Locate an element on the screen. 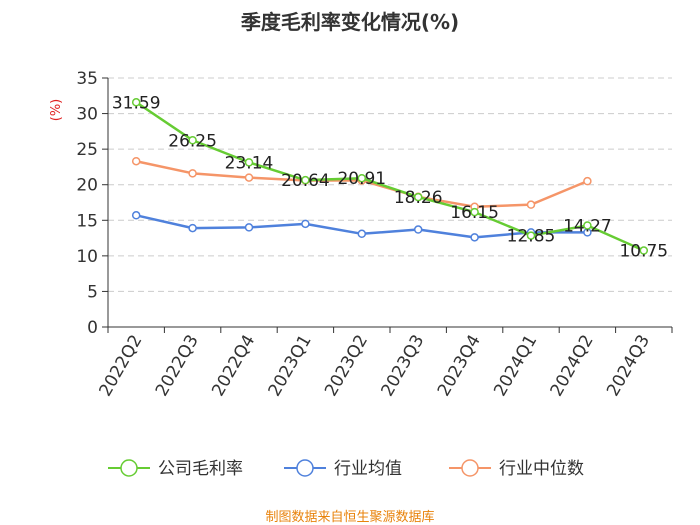  data-label: 12.85 is located at coordinates (531, 237).